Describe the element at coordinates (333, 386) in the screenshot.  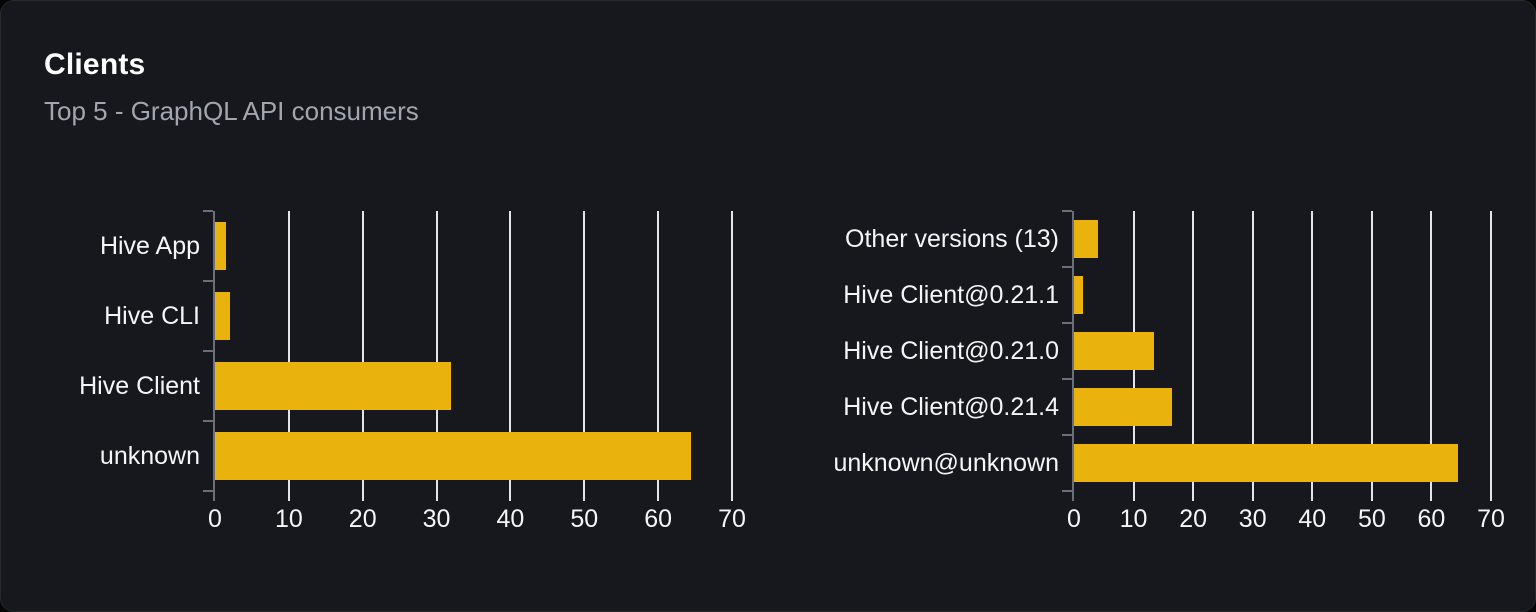
I see `bar-hive-client` at that location.